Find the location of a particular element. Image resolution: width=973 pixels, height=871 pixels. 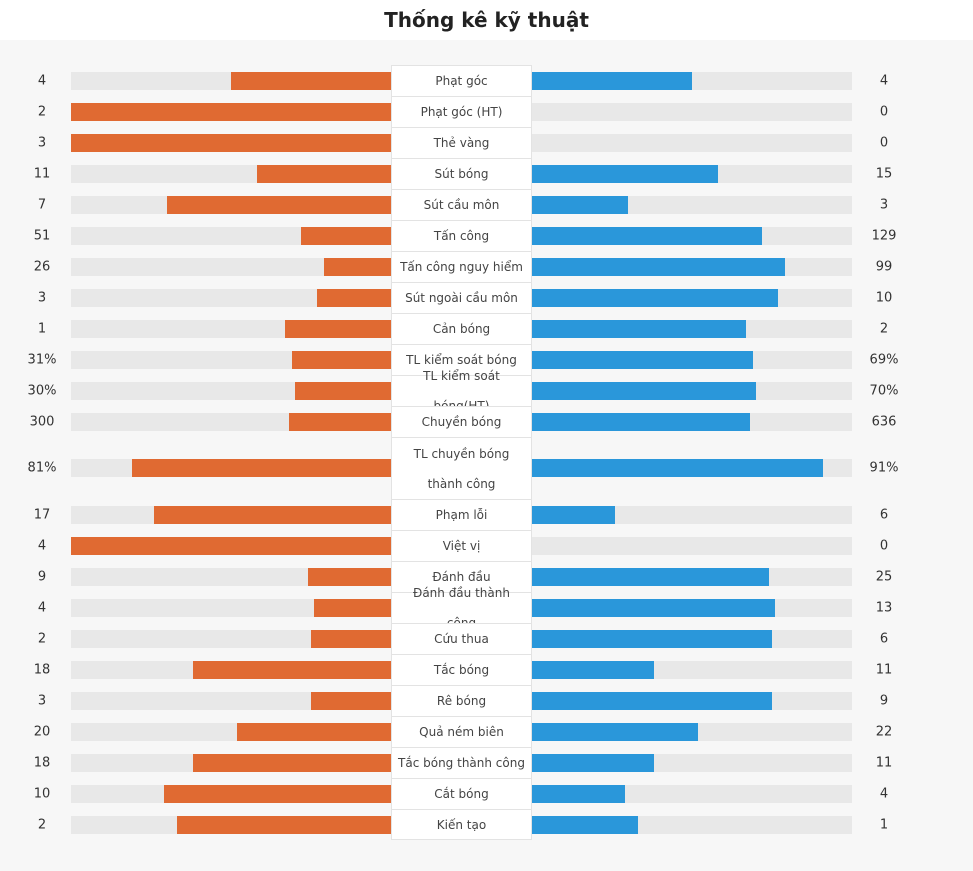

stat-row: 11 Sút bóng 15 is located at coordinates (486, 173).